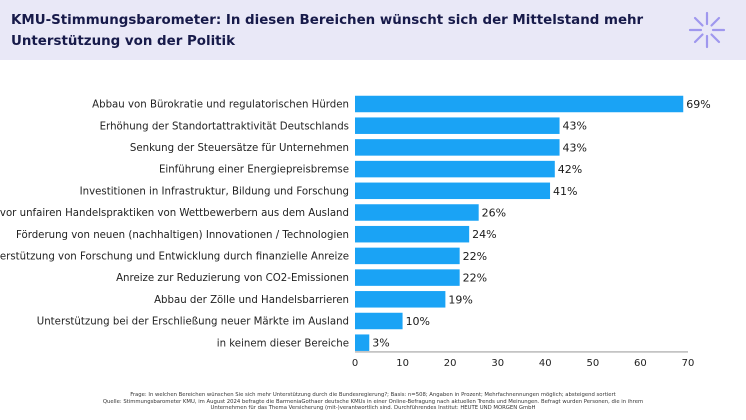 Image resolution: width=746 pixels, height=420 pixels. Describe the element at coordinates (460, 299) in the screenshot. I see `value-label-10: 19%` at that location.